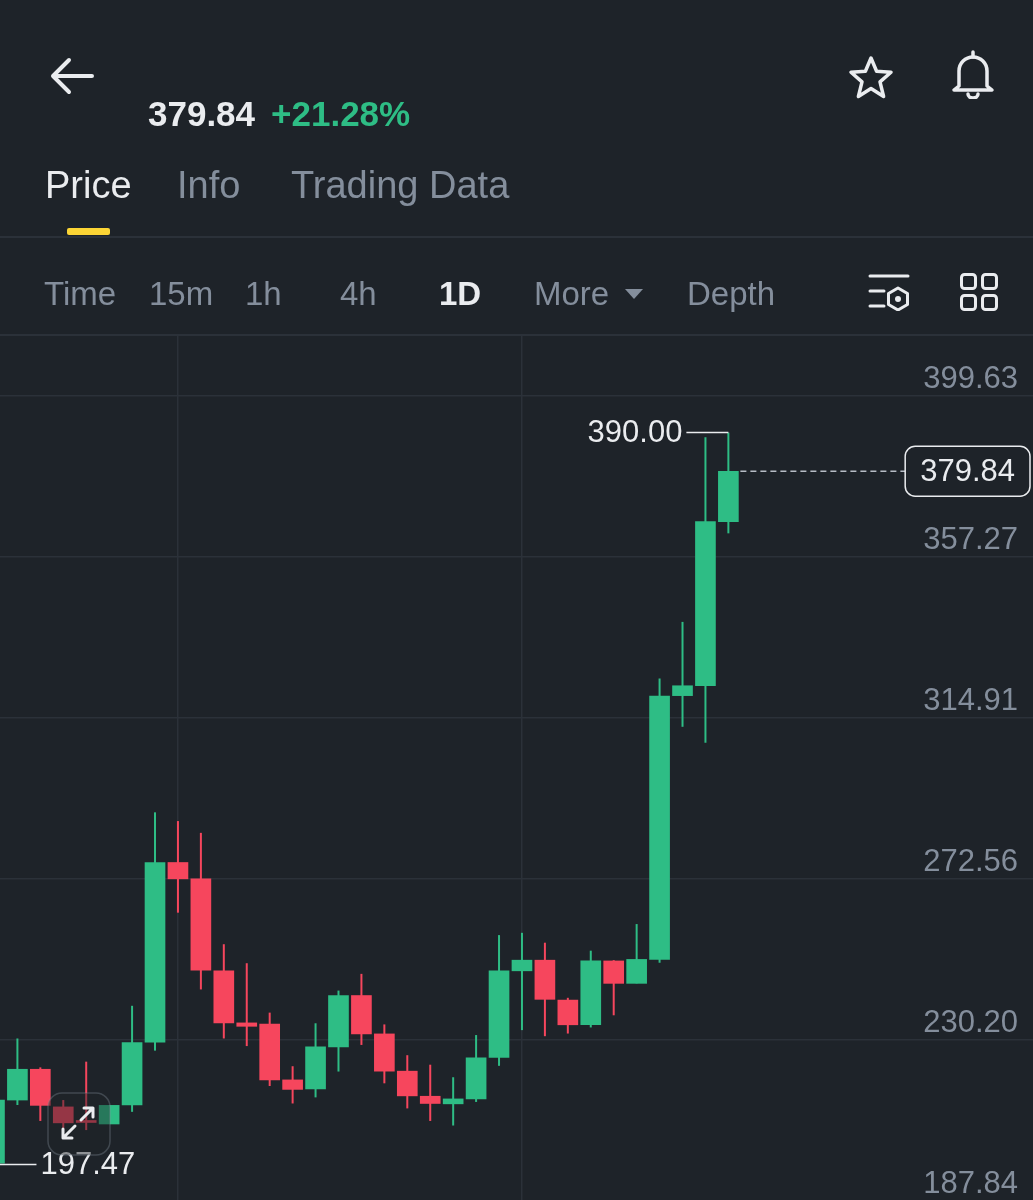 Image resolution: width=1033 pixels, height=1200 pixels. Describe the element at coordinates (970, 1021) in the screenshot. I see `y-tick-label: 230.20` at that location.